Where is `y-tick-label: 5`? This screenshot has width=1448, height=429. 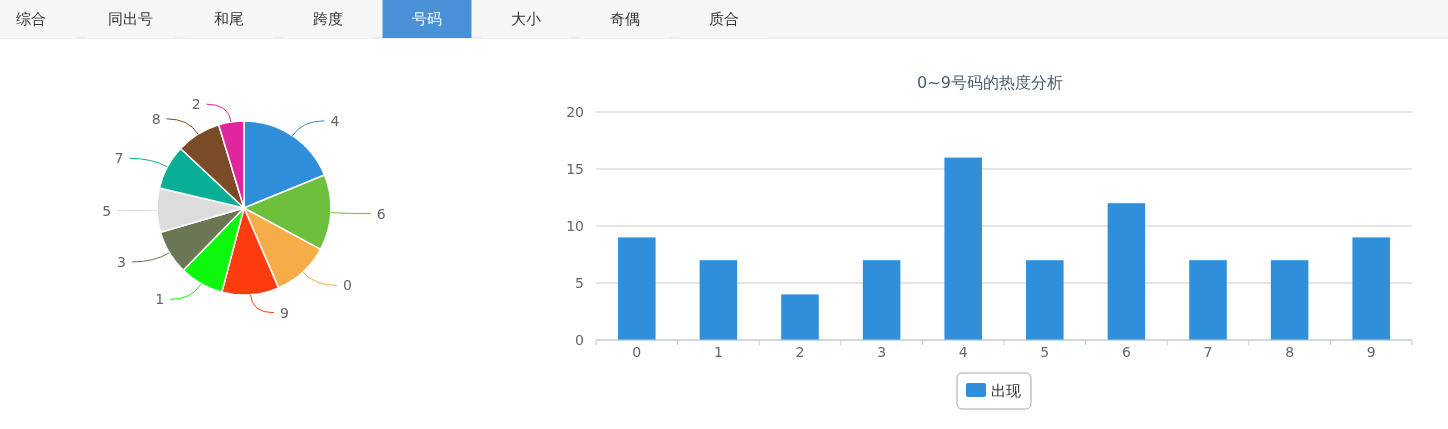
y-tick-label: 5 is located at coordinates (579, 283).